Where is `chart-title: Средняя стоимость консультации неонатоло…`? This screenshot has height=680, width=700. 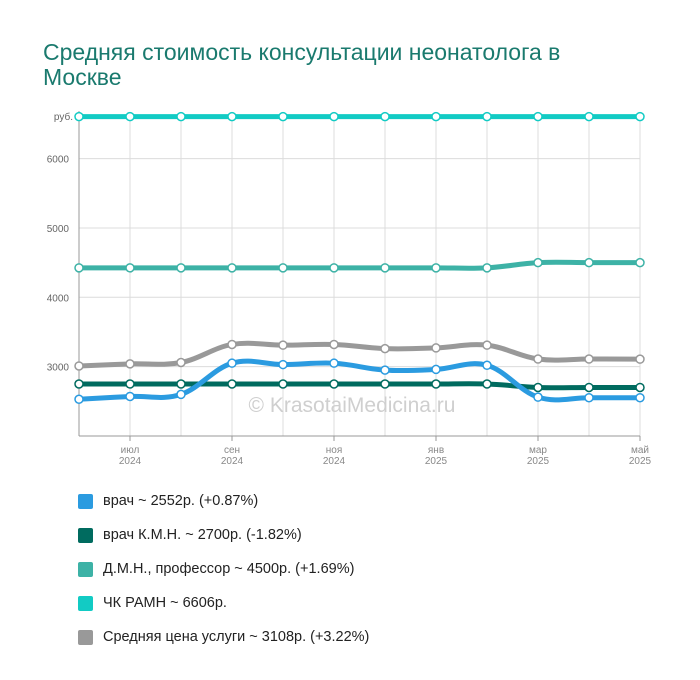
chart-title: Средняя стоимость консультации неонатоло… is located at coordinates (302, 64).